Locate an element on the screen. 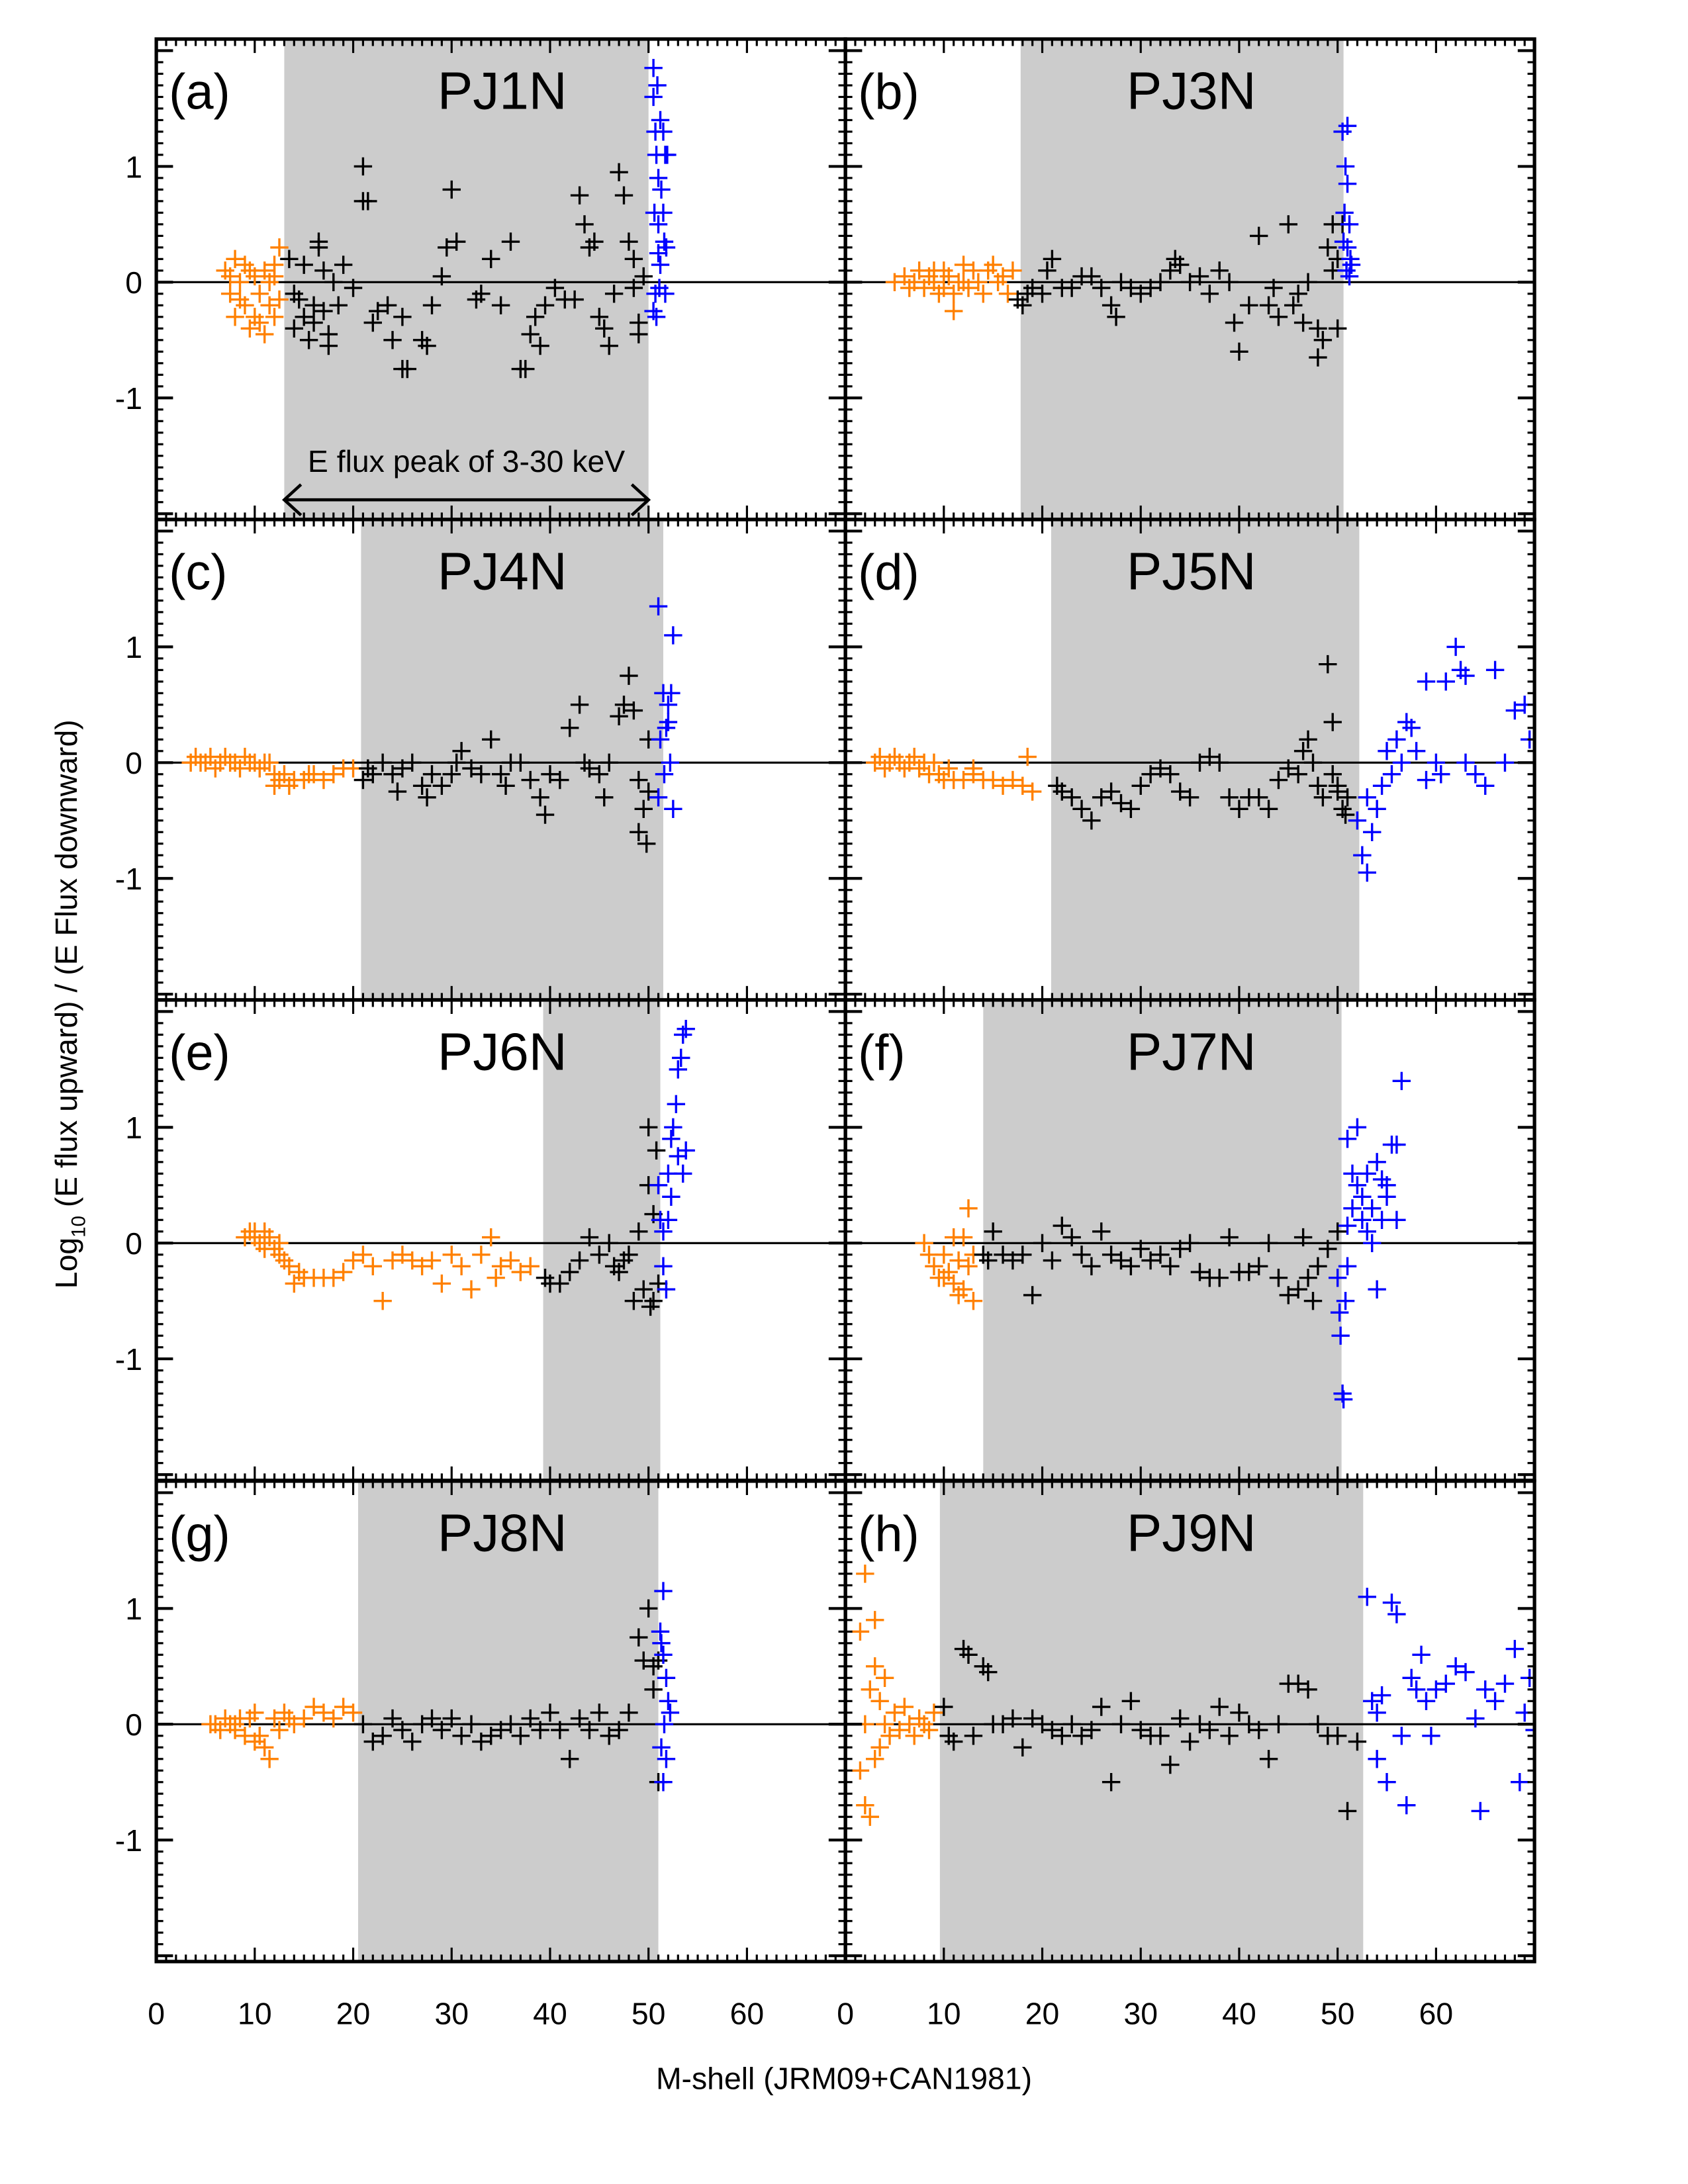  y-tick-label: 1 is located at coordinates (133, 1128).